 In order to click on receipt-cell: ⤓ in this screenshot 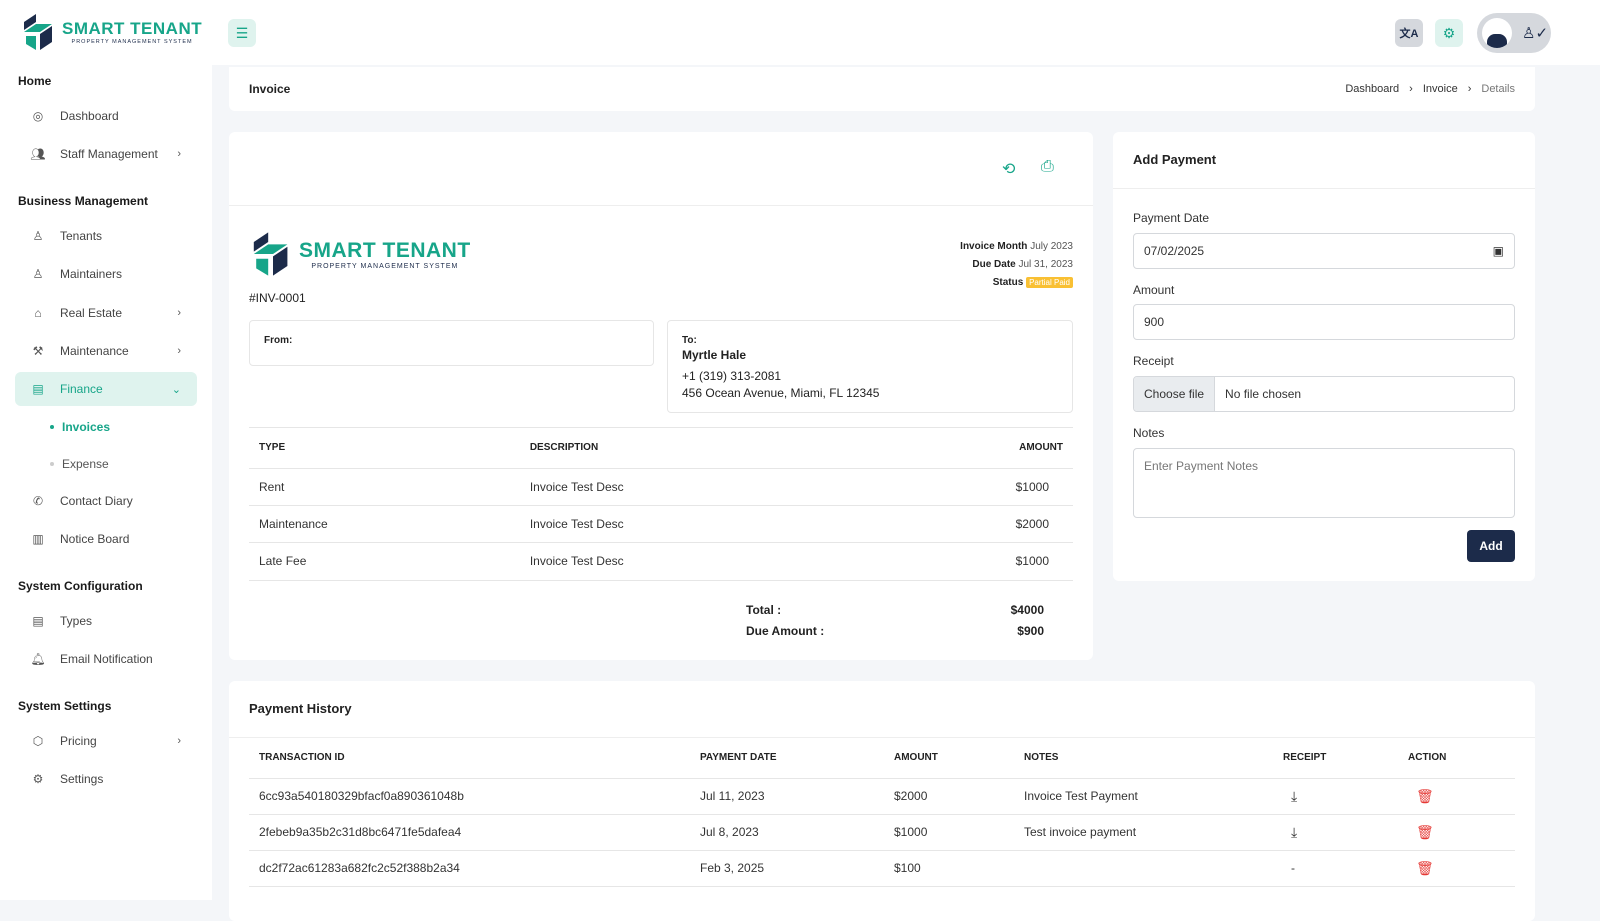, I will do `click(1335, 796)`.